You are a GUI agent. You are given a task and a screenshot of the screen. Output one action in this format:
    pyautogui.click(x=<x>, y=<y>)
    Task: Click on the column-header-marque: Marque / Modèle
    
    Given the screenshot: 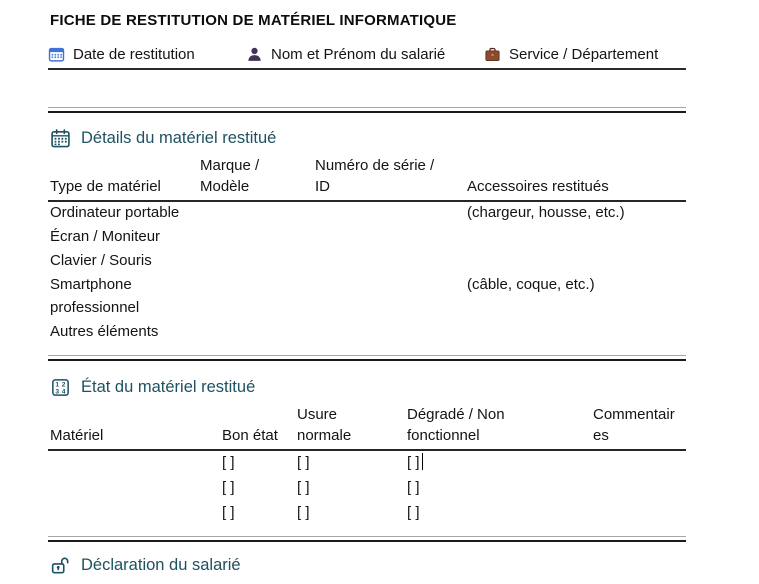 What is the action you would take?
    pyautogui.click(x=230, y=176)
    